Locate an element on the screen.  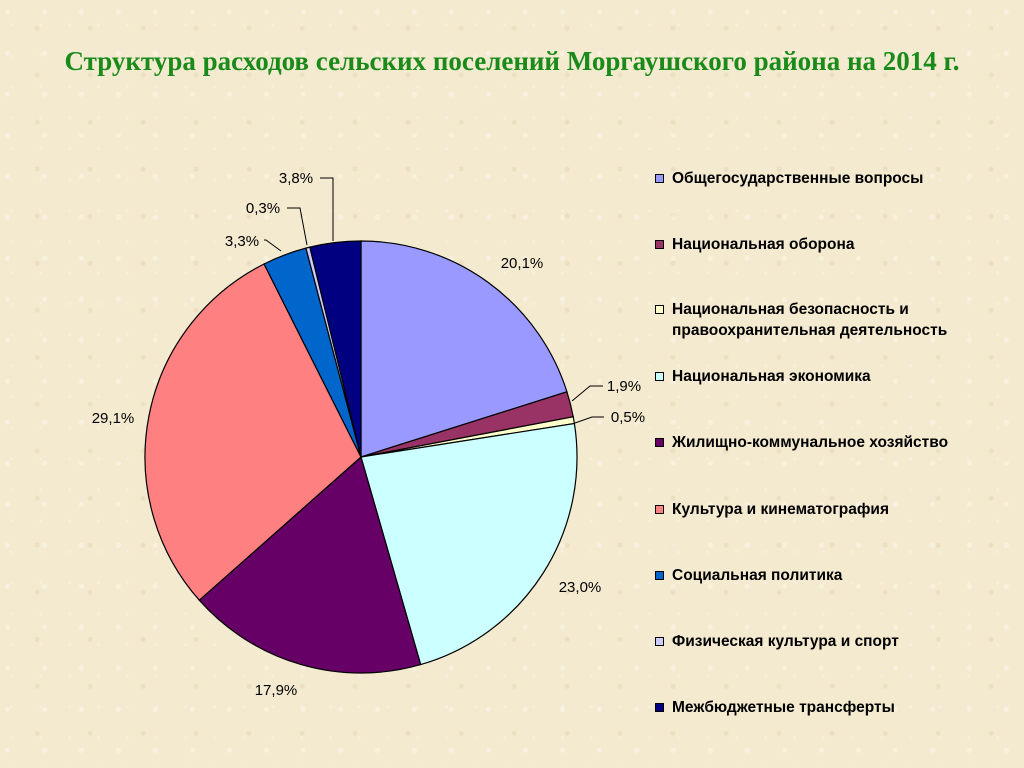
legend-label: Национальная экономика is located at coordinates (771, 376).